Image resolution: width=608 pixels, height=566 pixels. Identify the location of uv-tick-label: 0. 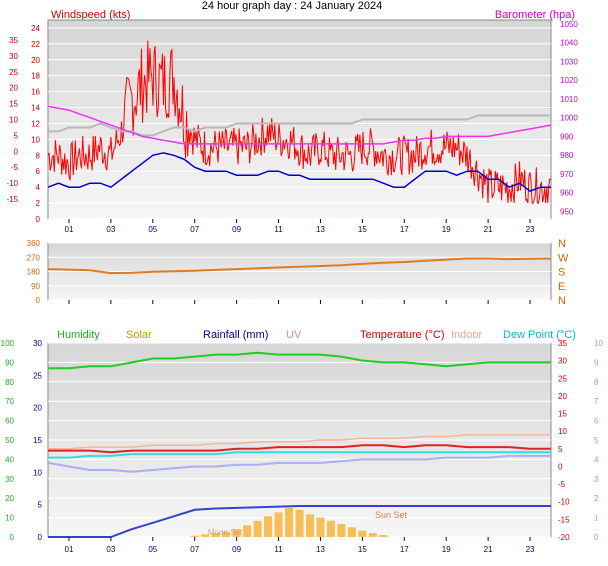
(596, 537).